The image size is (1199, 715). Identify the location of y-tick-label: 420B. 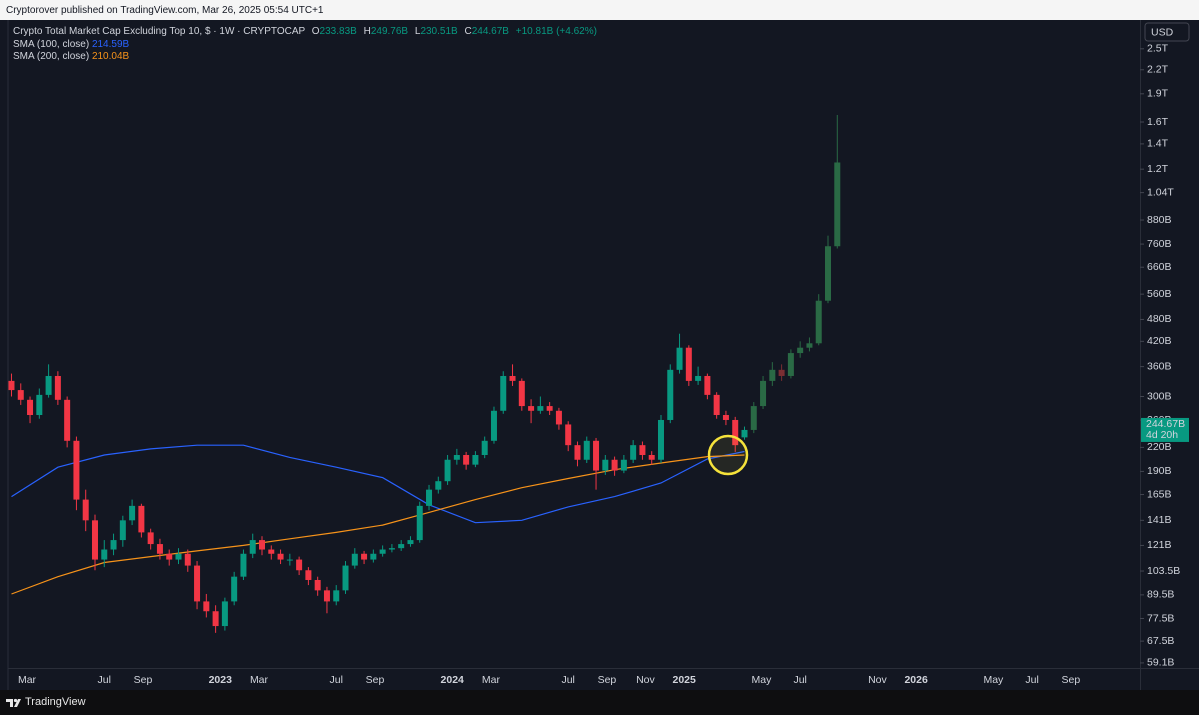
(1159, 341).